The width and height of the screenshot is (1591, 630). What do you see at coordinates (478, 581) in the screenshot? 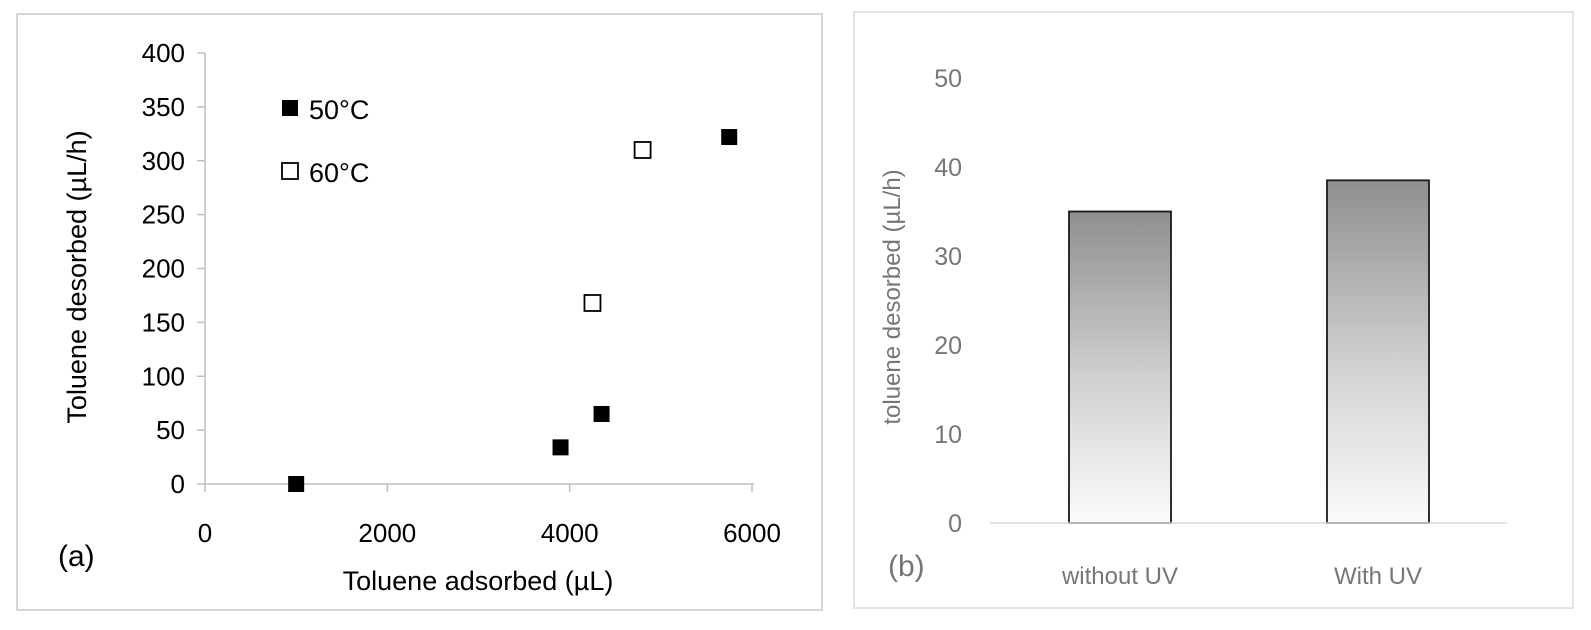
I see `x-axis-label-a: Toluene adsorbed (µL)` at bounding box center [478, 581].